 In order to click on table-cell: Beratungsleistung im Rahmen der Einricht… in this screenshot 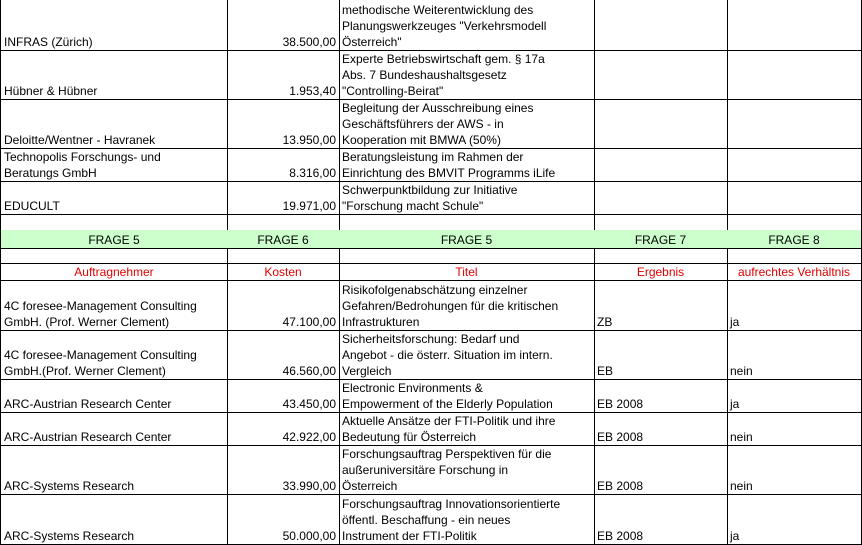, I will do `click(467, 165)`.